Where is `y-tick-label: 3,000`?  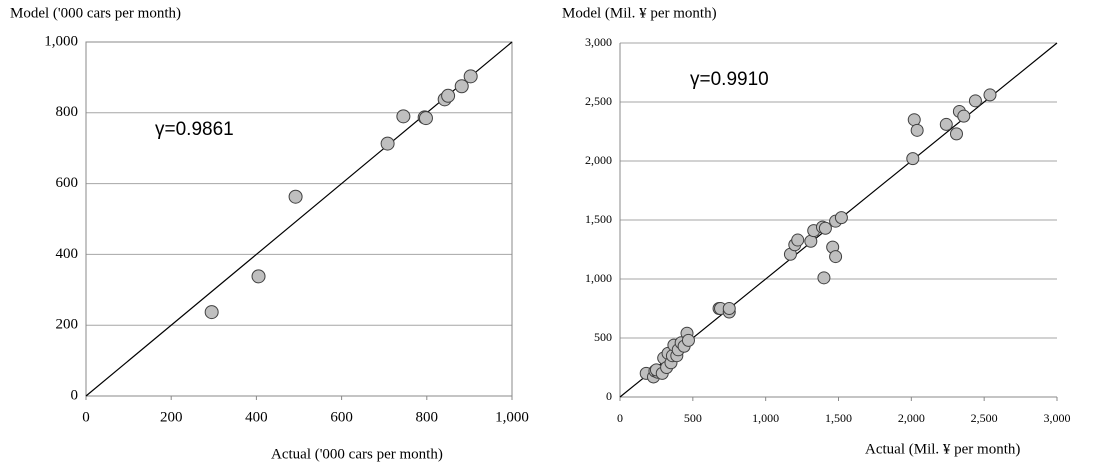
y-tick-label: 3,000 is located at coordinates (598, 42).